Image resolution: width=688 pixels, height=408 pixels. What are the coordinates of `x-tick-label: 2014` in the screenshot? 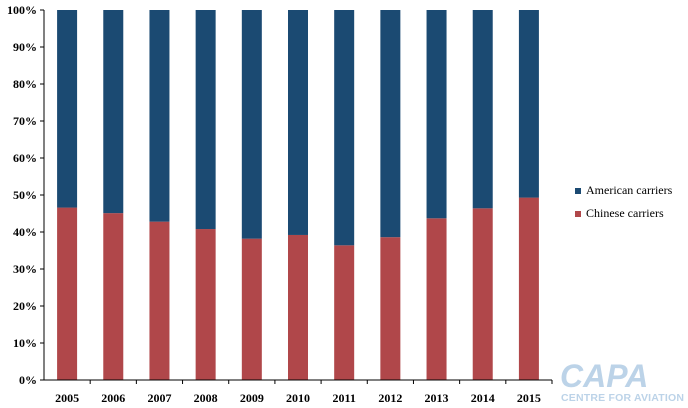 It's located at (483, 398).